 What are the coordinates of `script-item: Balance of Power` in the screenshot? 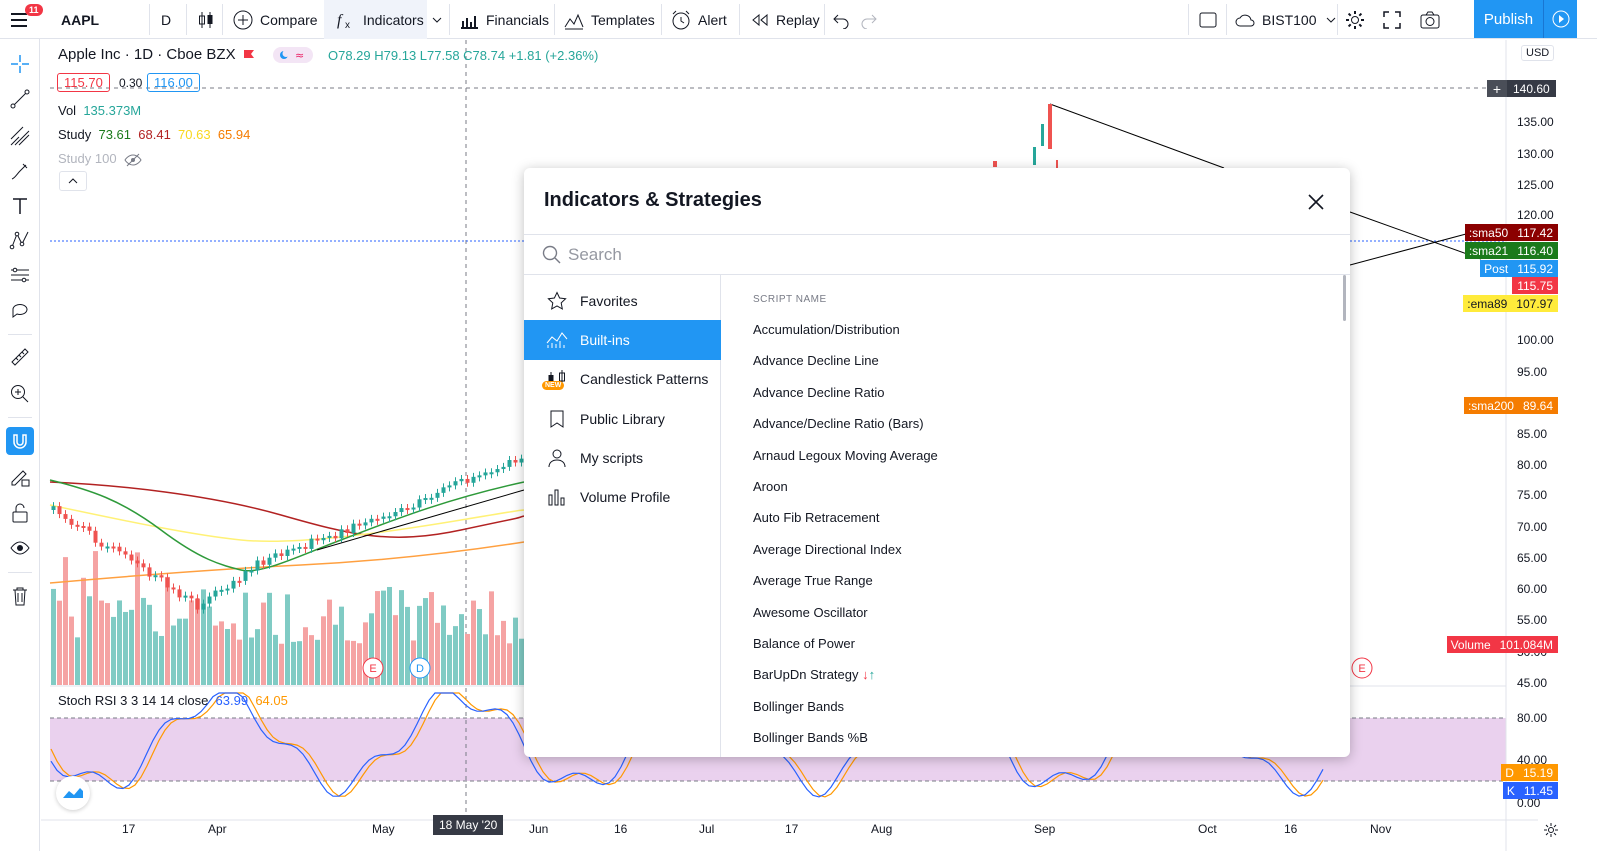 It's located at (804, 643).